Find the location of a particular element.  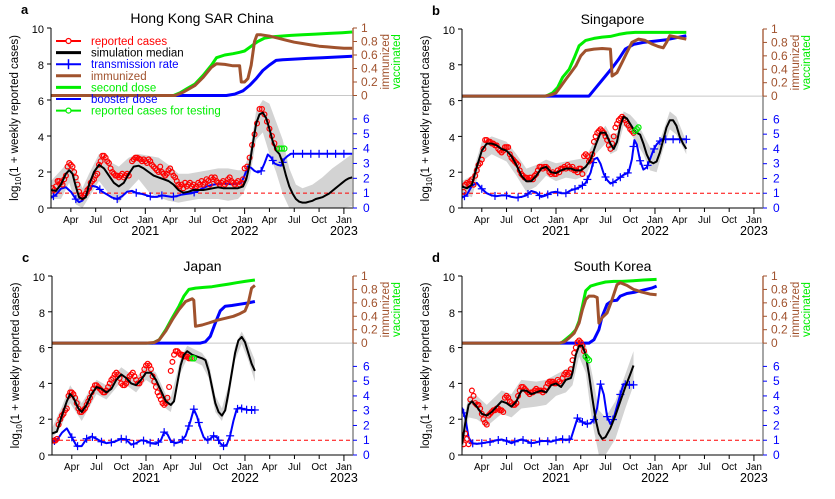

legend-label: second dose is located at coordinates (123, 88).